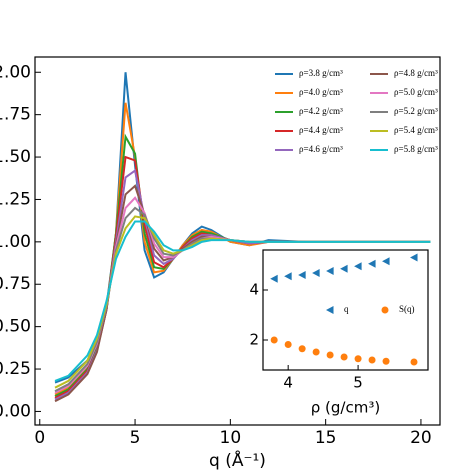 This screenshot has width=474, height=474. I want to click on y-tick-label: 0.00, so click(15, 411).